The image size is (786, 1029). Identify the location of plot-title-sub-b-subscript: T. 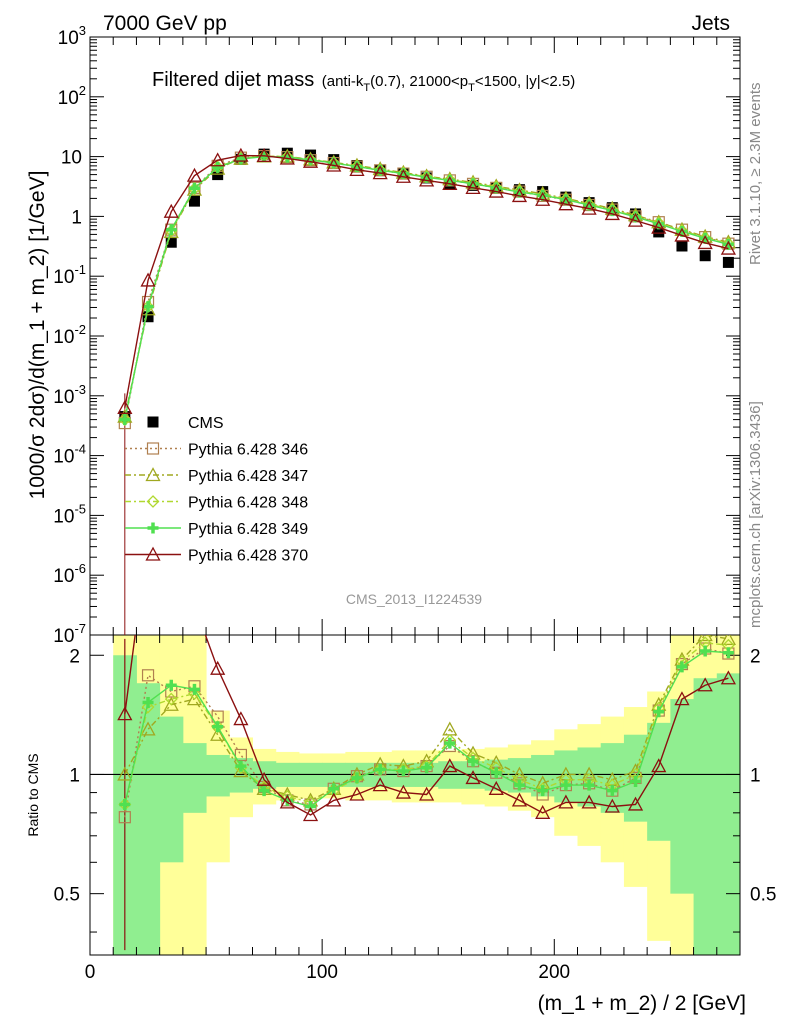
(471, 88).